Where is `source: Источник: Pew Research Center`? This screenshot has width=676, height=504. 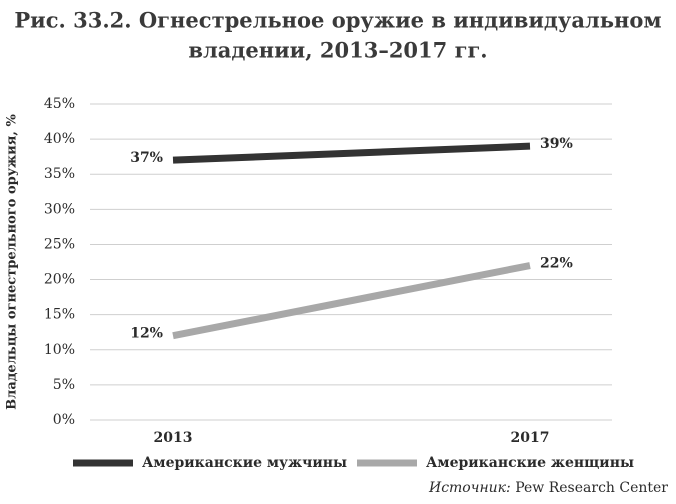
source: Источник: Pew Research Center is located at coordinates (548, 488).